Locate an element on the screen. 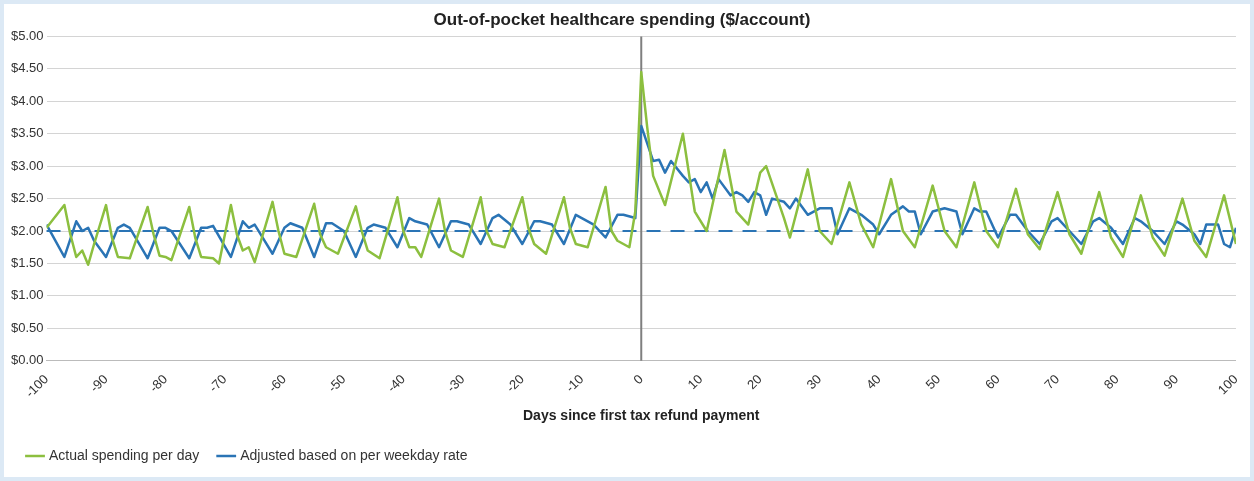  x-tick-label: 10 is located at coordinates (695, 382).